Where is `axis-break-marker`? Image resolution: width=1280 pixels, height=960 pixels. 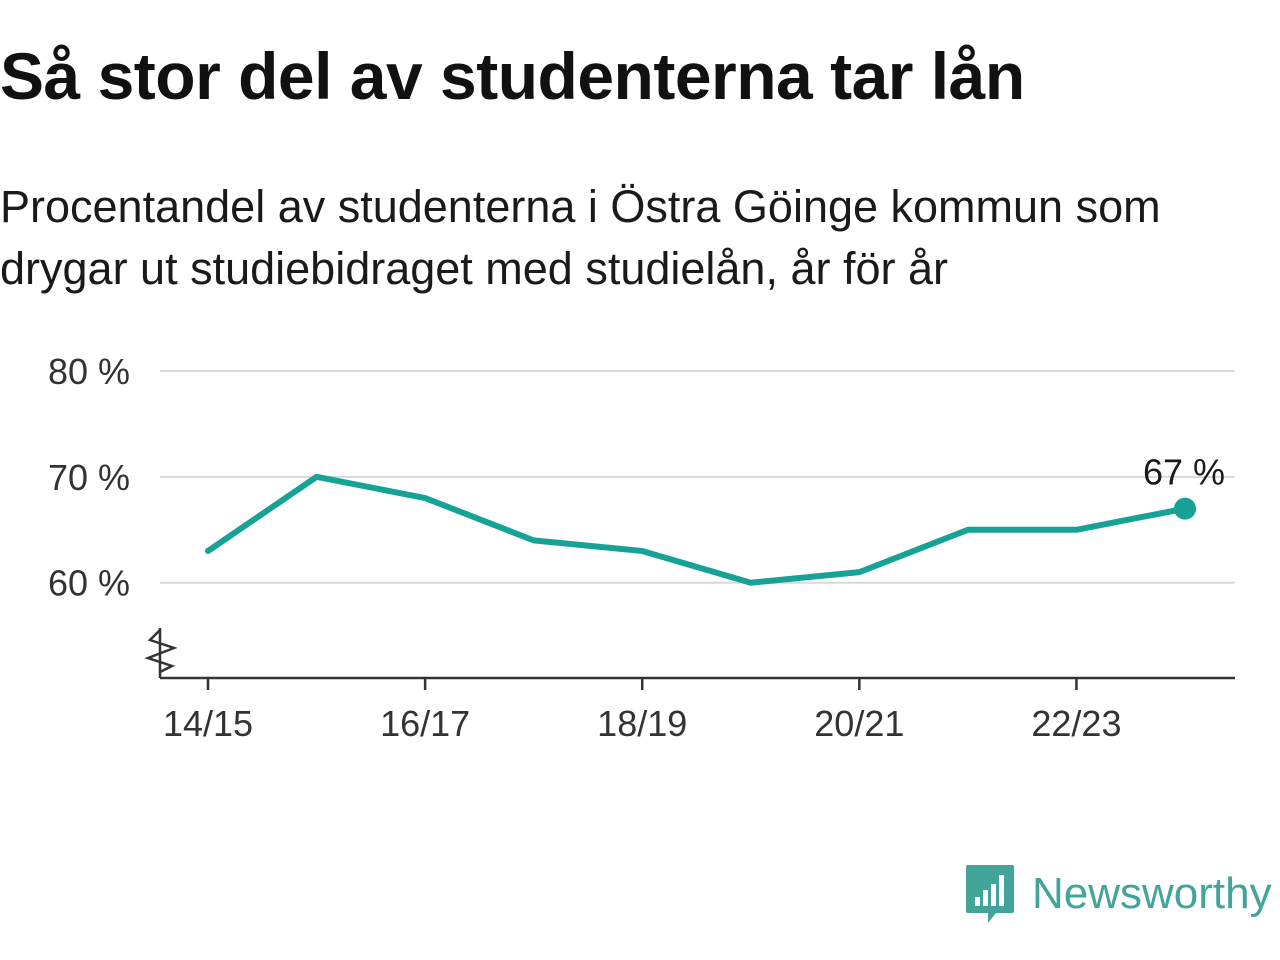 axis-break-marker is located at coordinates (161, 651).